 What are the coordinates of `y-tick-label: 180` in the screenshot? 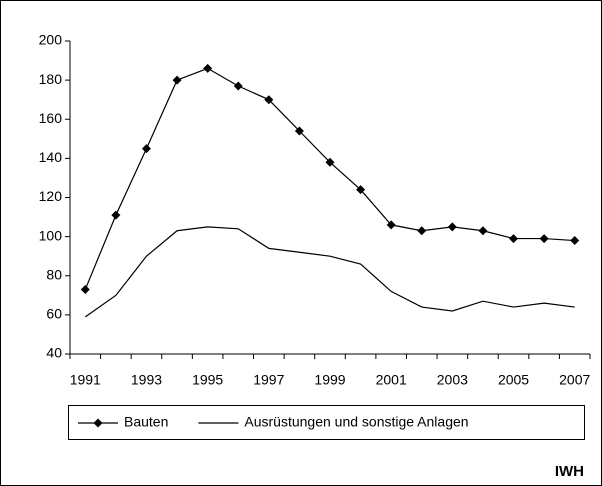 It's located at (51, 79).